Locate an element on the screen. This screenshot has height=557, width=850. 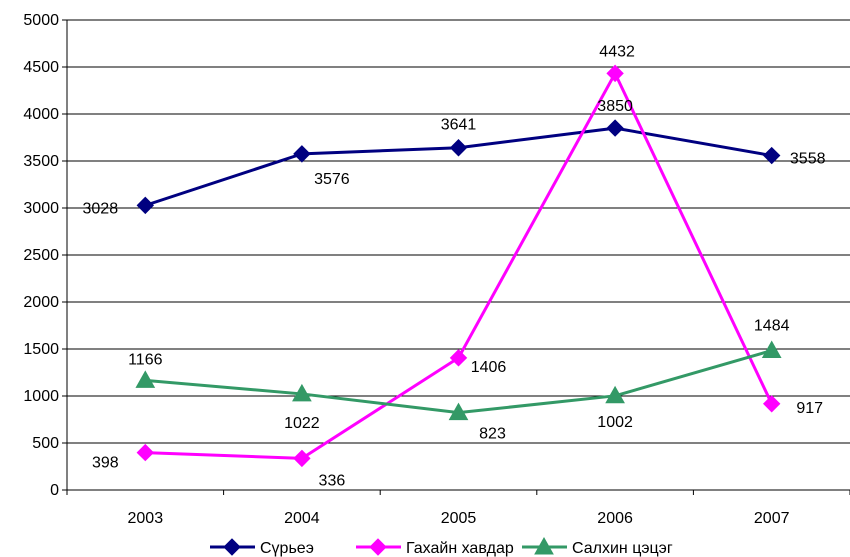
data-label: 3558 is located at coordinates (808, 159).